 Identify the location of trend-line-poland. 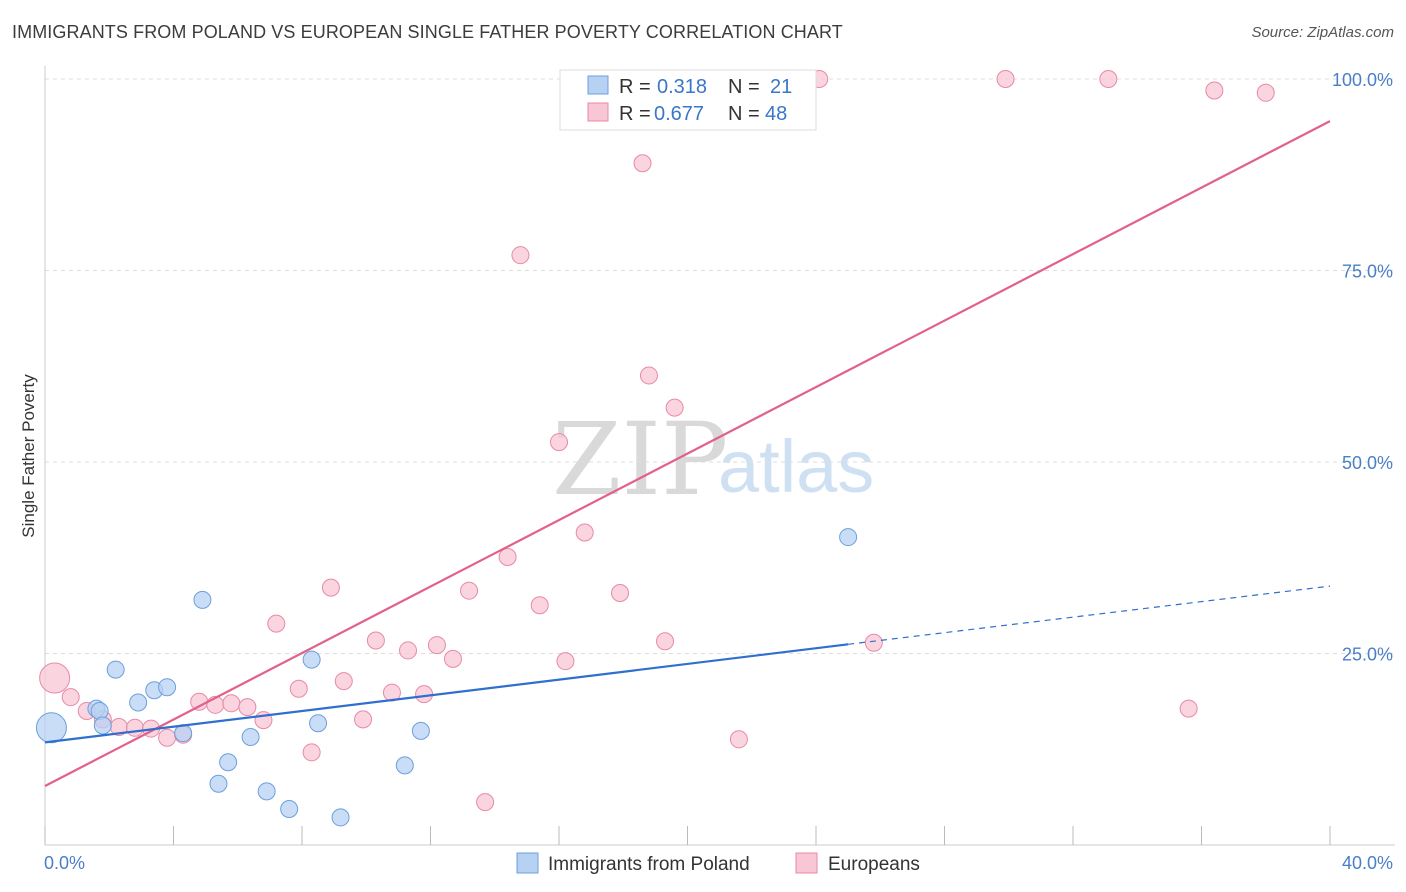
(446, 693).